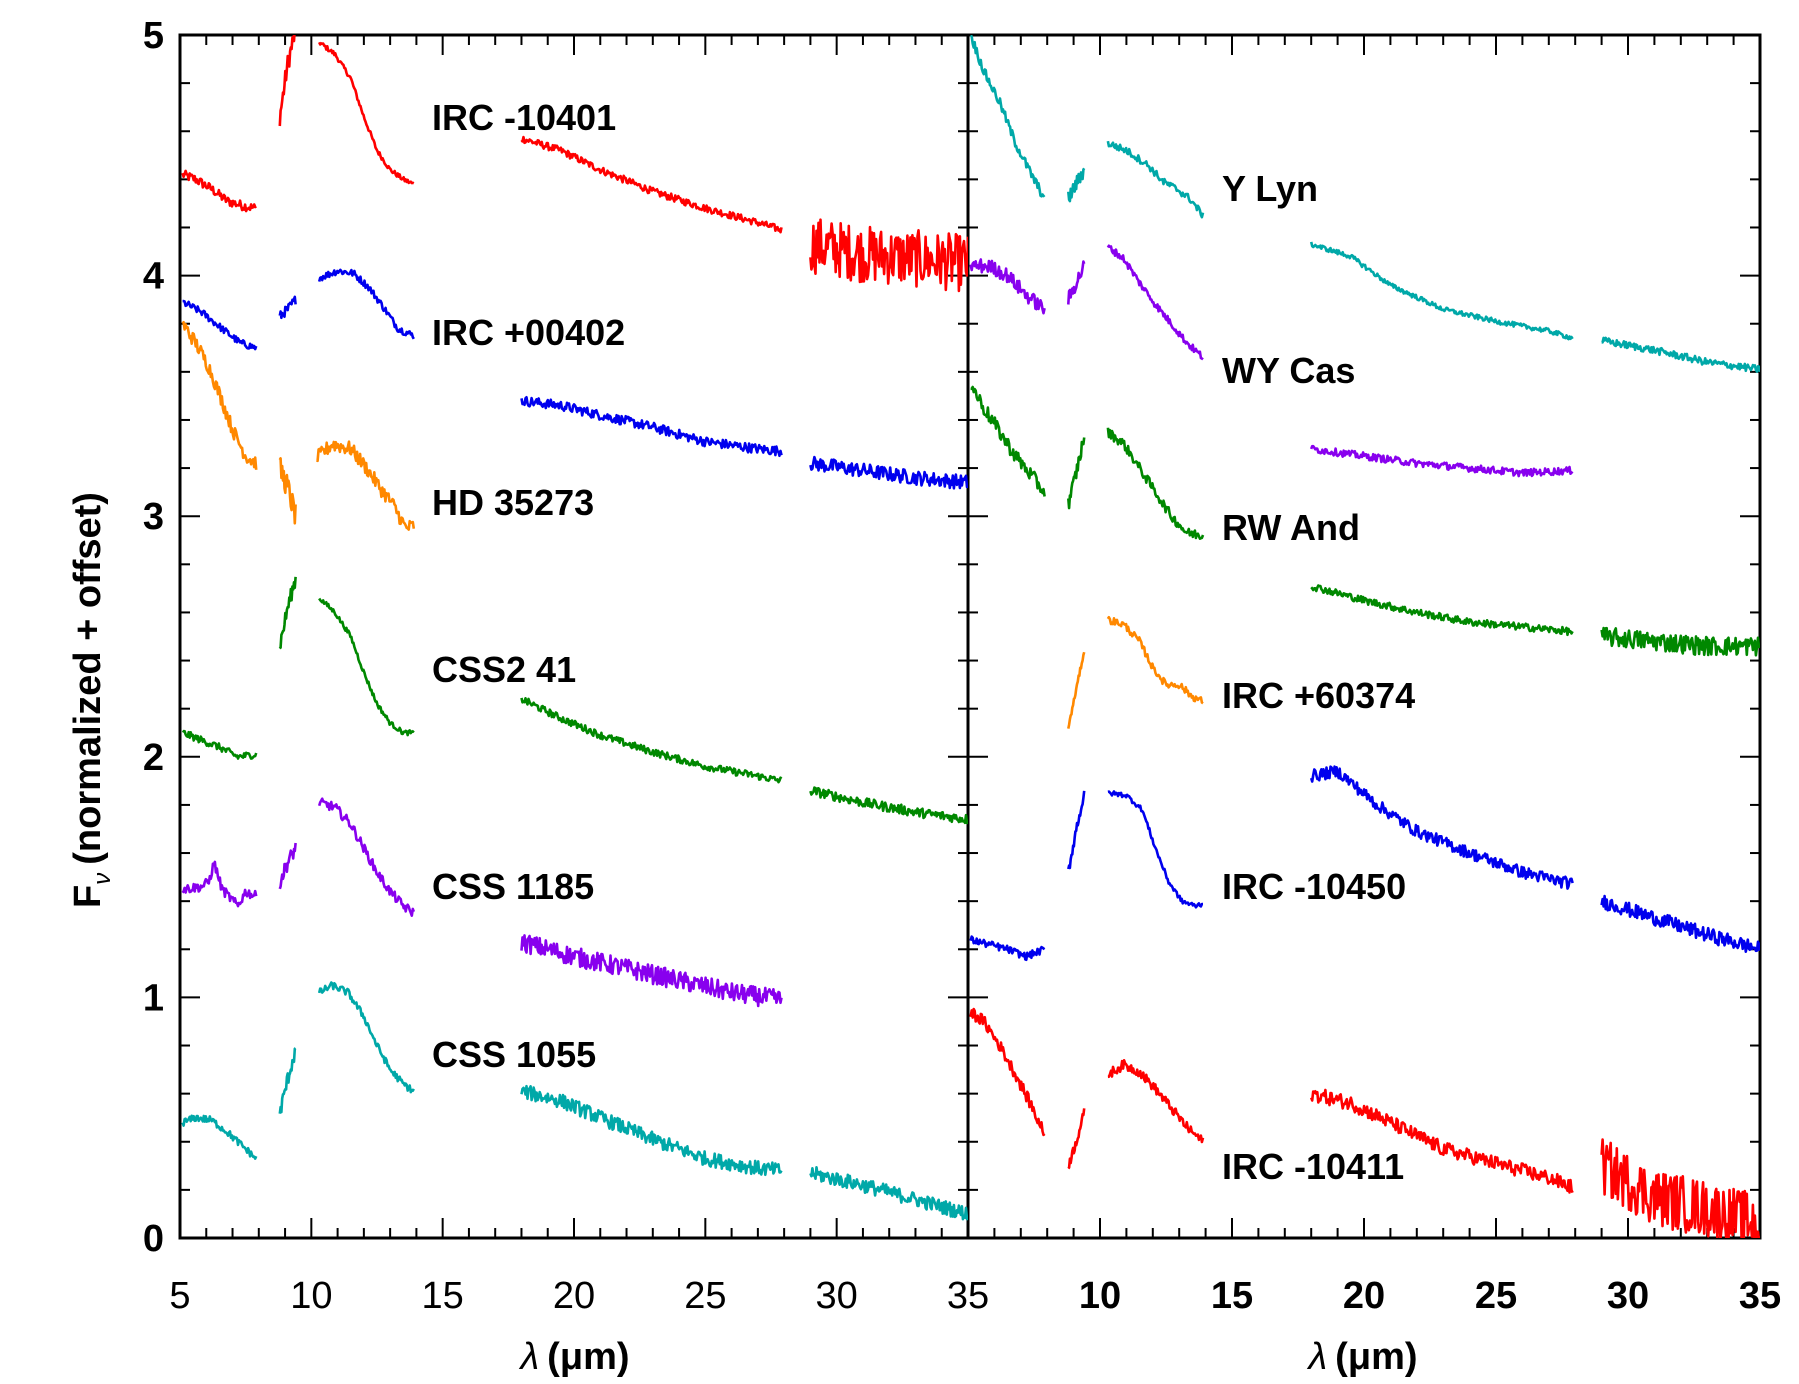 This screenshot has width=1799, height=1384. What do you see at coordinates (1100, 1296) in the screenshot?
I see `panel-right-x-tick-label: 10` at bounding box center [1100, 1296].